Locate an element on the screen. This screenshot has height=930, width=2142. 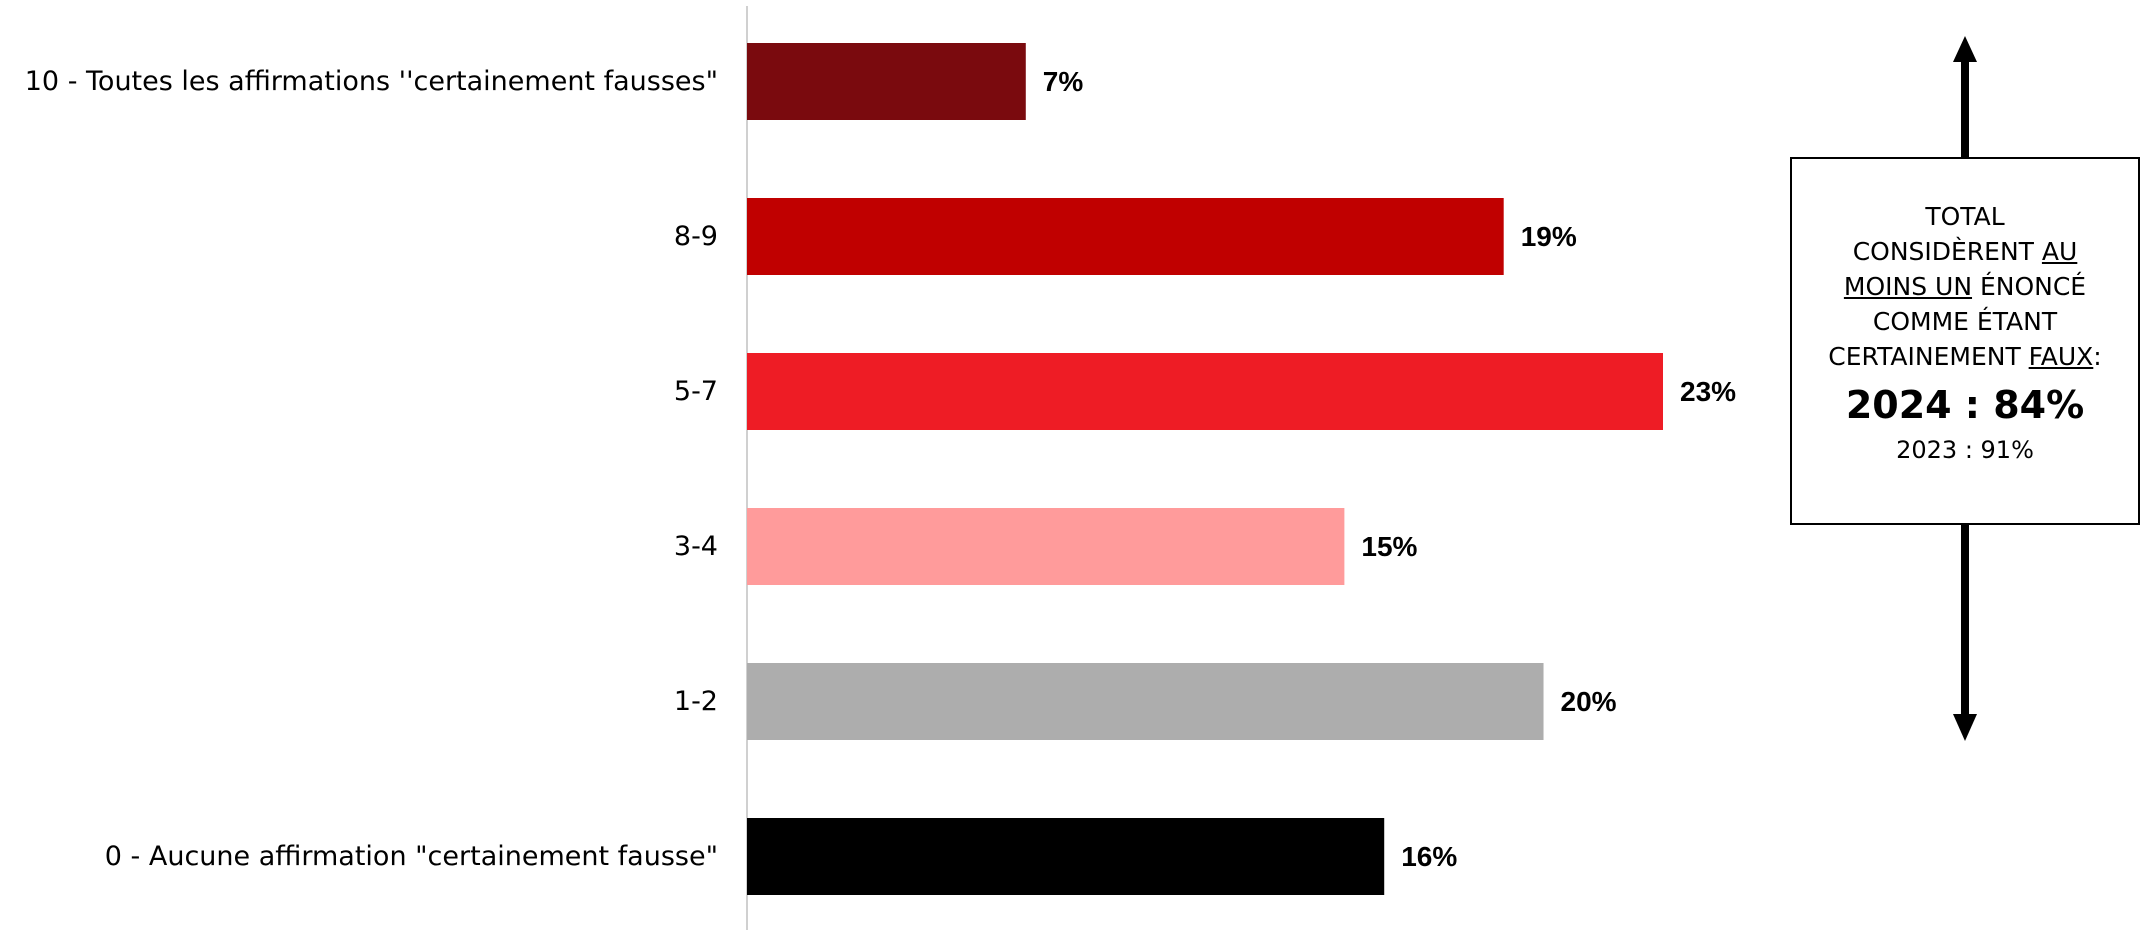
summary-line-4: COMME ÉTANT is located at coordinates (1965, 321).